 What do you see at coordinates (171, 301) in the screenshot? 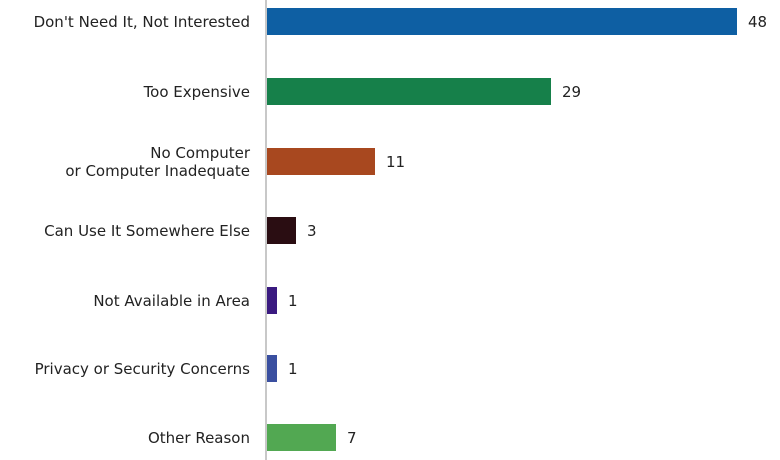
I see `category-label: Not Available in Area` at bounding box center [171, 301].